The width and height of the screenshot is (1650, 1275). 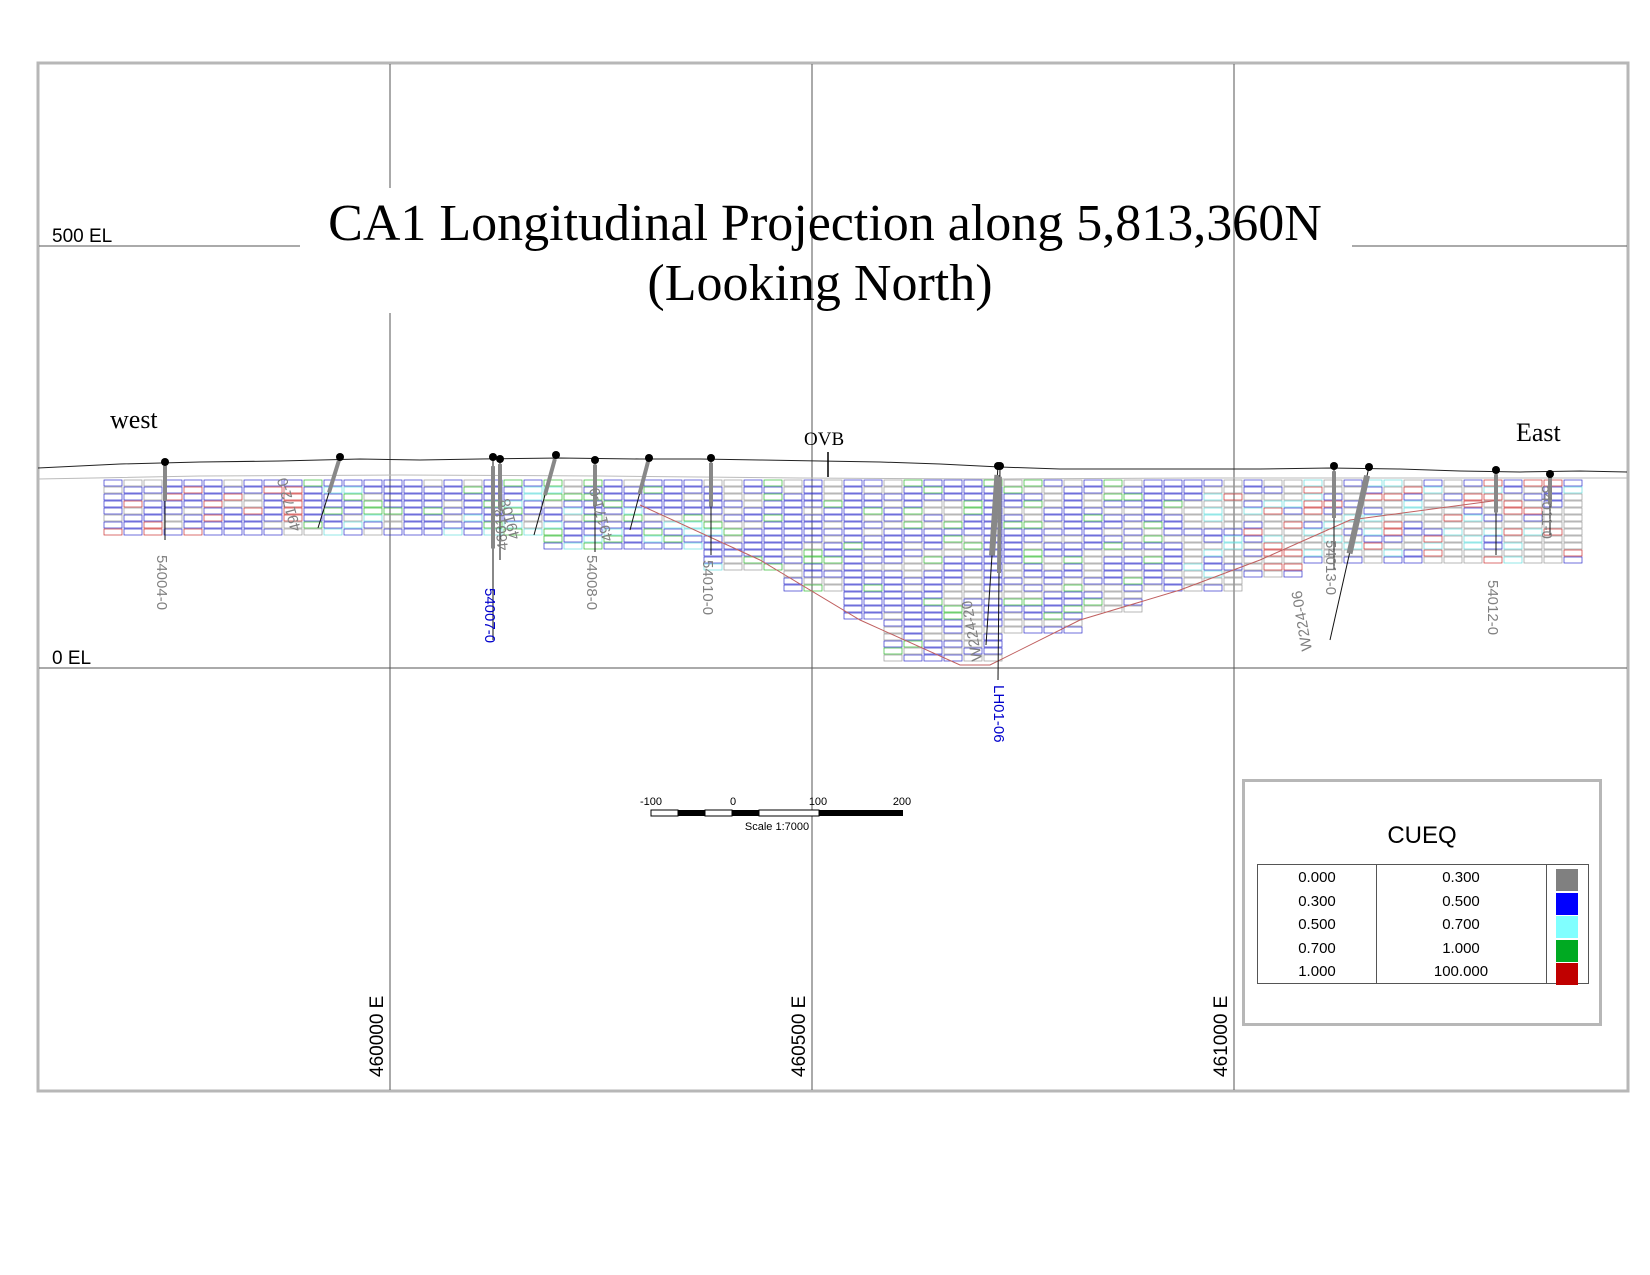 I want to click on legend-from: 0.500, so click(x=1317, y=924).